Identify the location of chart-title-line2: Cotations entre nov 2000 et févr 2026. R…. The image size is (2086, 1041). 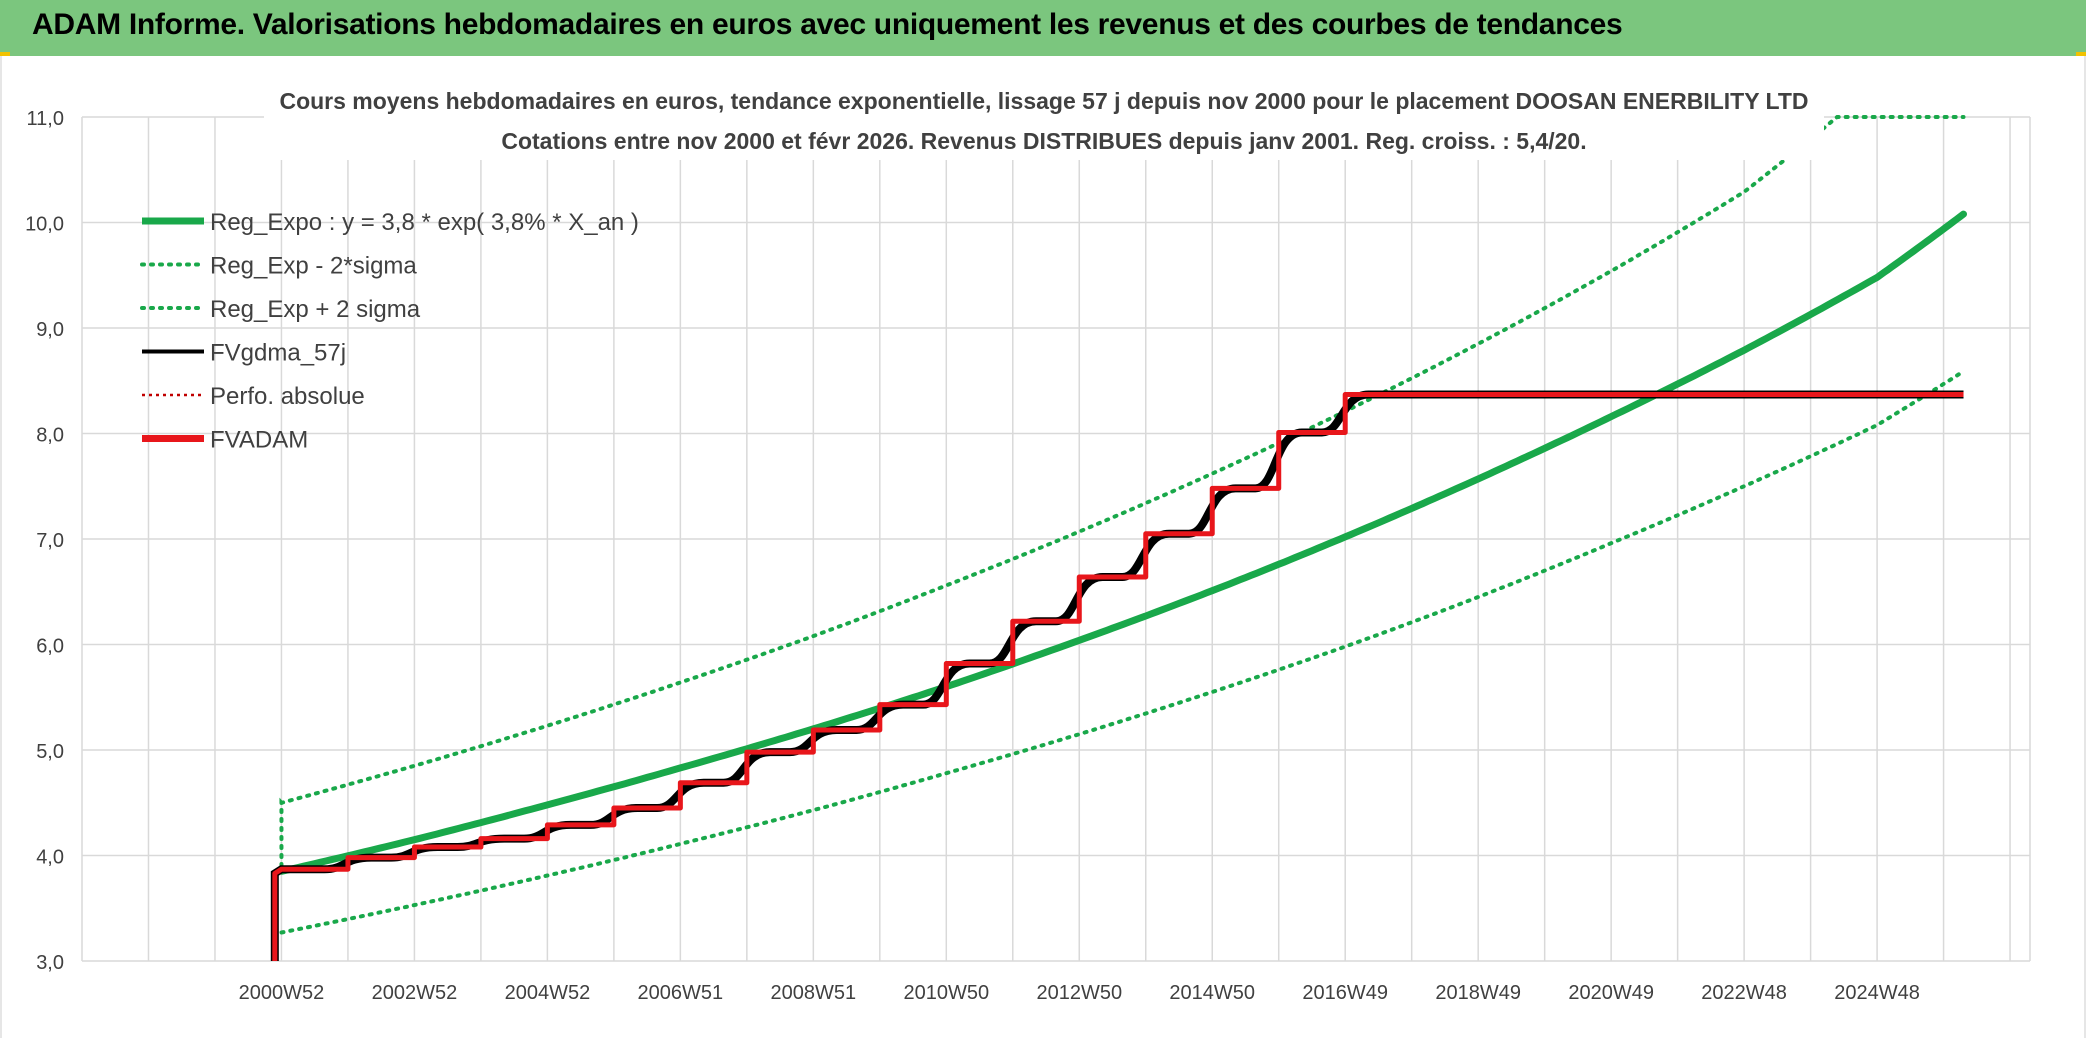
(1043, 141).